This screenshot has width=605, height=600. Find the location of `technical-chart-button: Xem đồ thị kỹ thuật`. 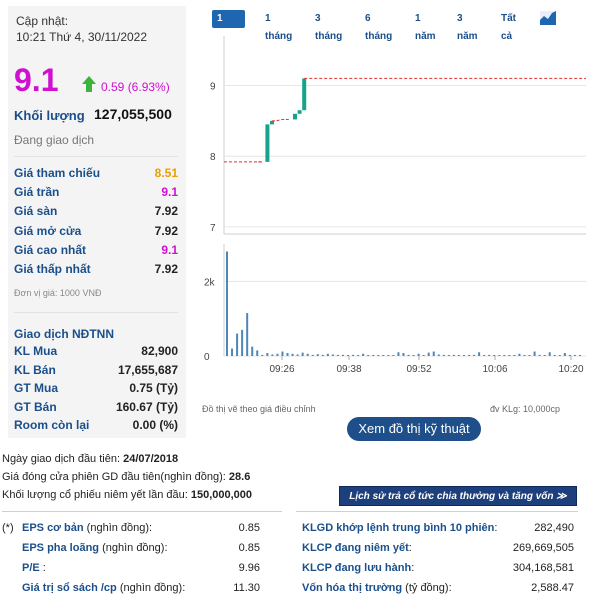

technical-chart-button: Xem đồ thị kỹ thuật is located at coordinates (414, 429).